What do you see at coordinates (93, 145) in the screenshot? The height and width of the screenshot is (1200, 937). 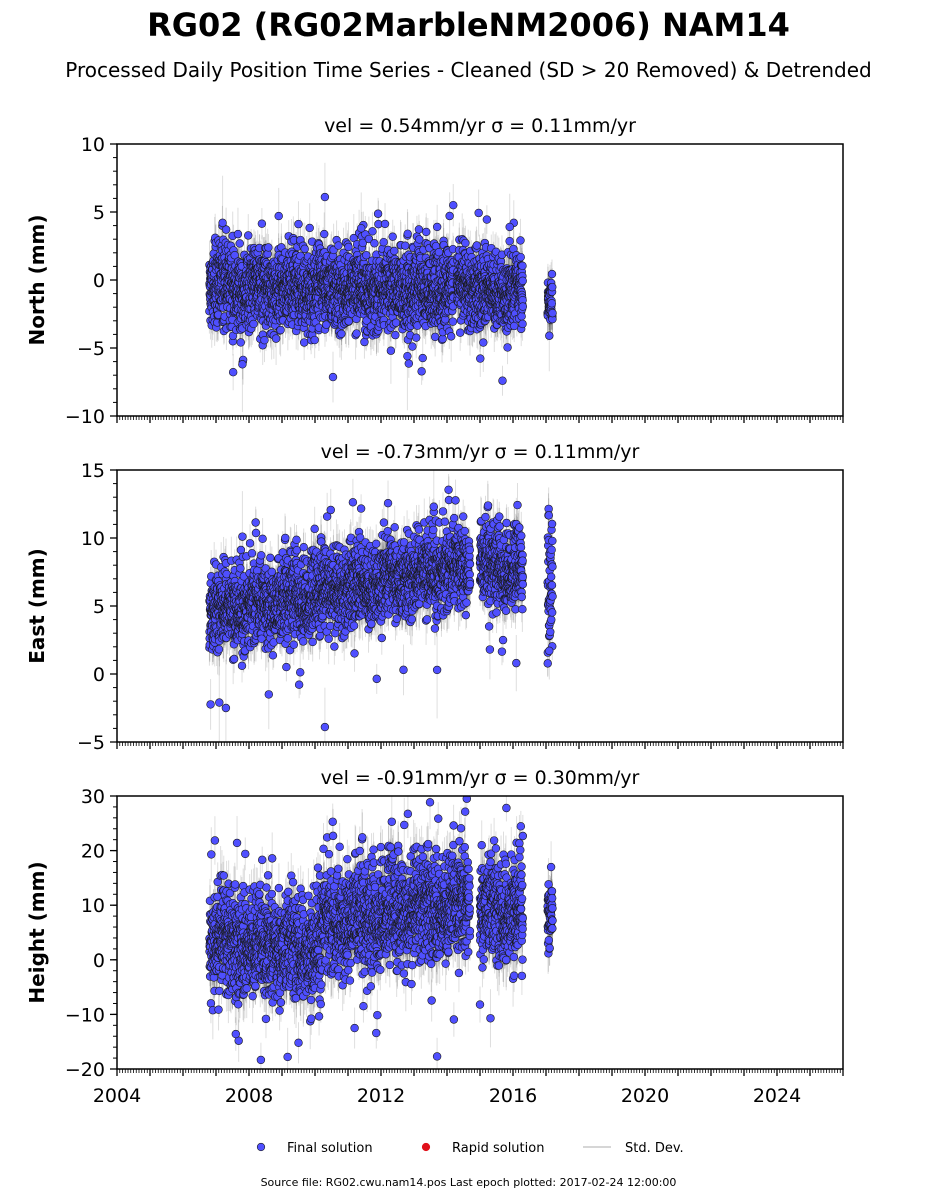 I see `y-tick-label: 10` at bounding box center [93, 145].